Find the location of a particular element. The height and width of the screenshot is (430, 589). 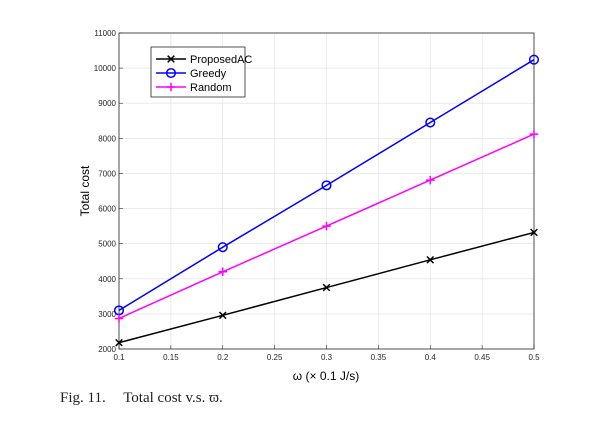

x-tick-label: 0.25 is located at coordinates (275, 357).